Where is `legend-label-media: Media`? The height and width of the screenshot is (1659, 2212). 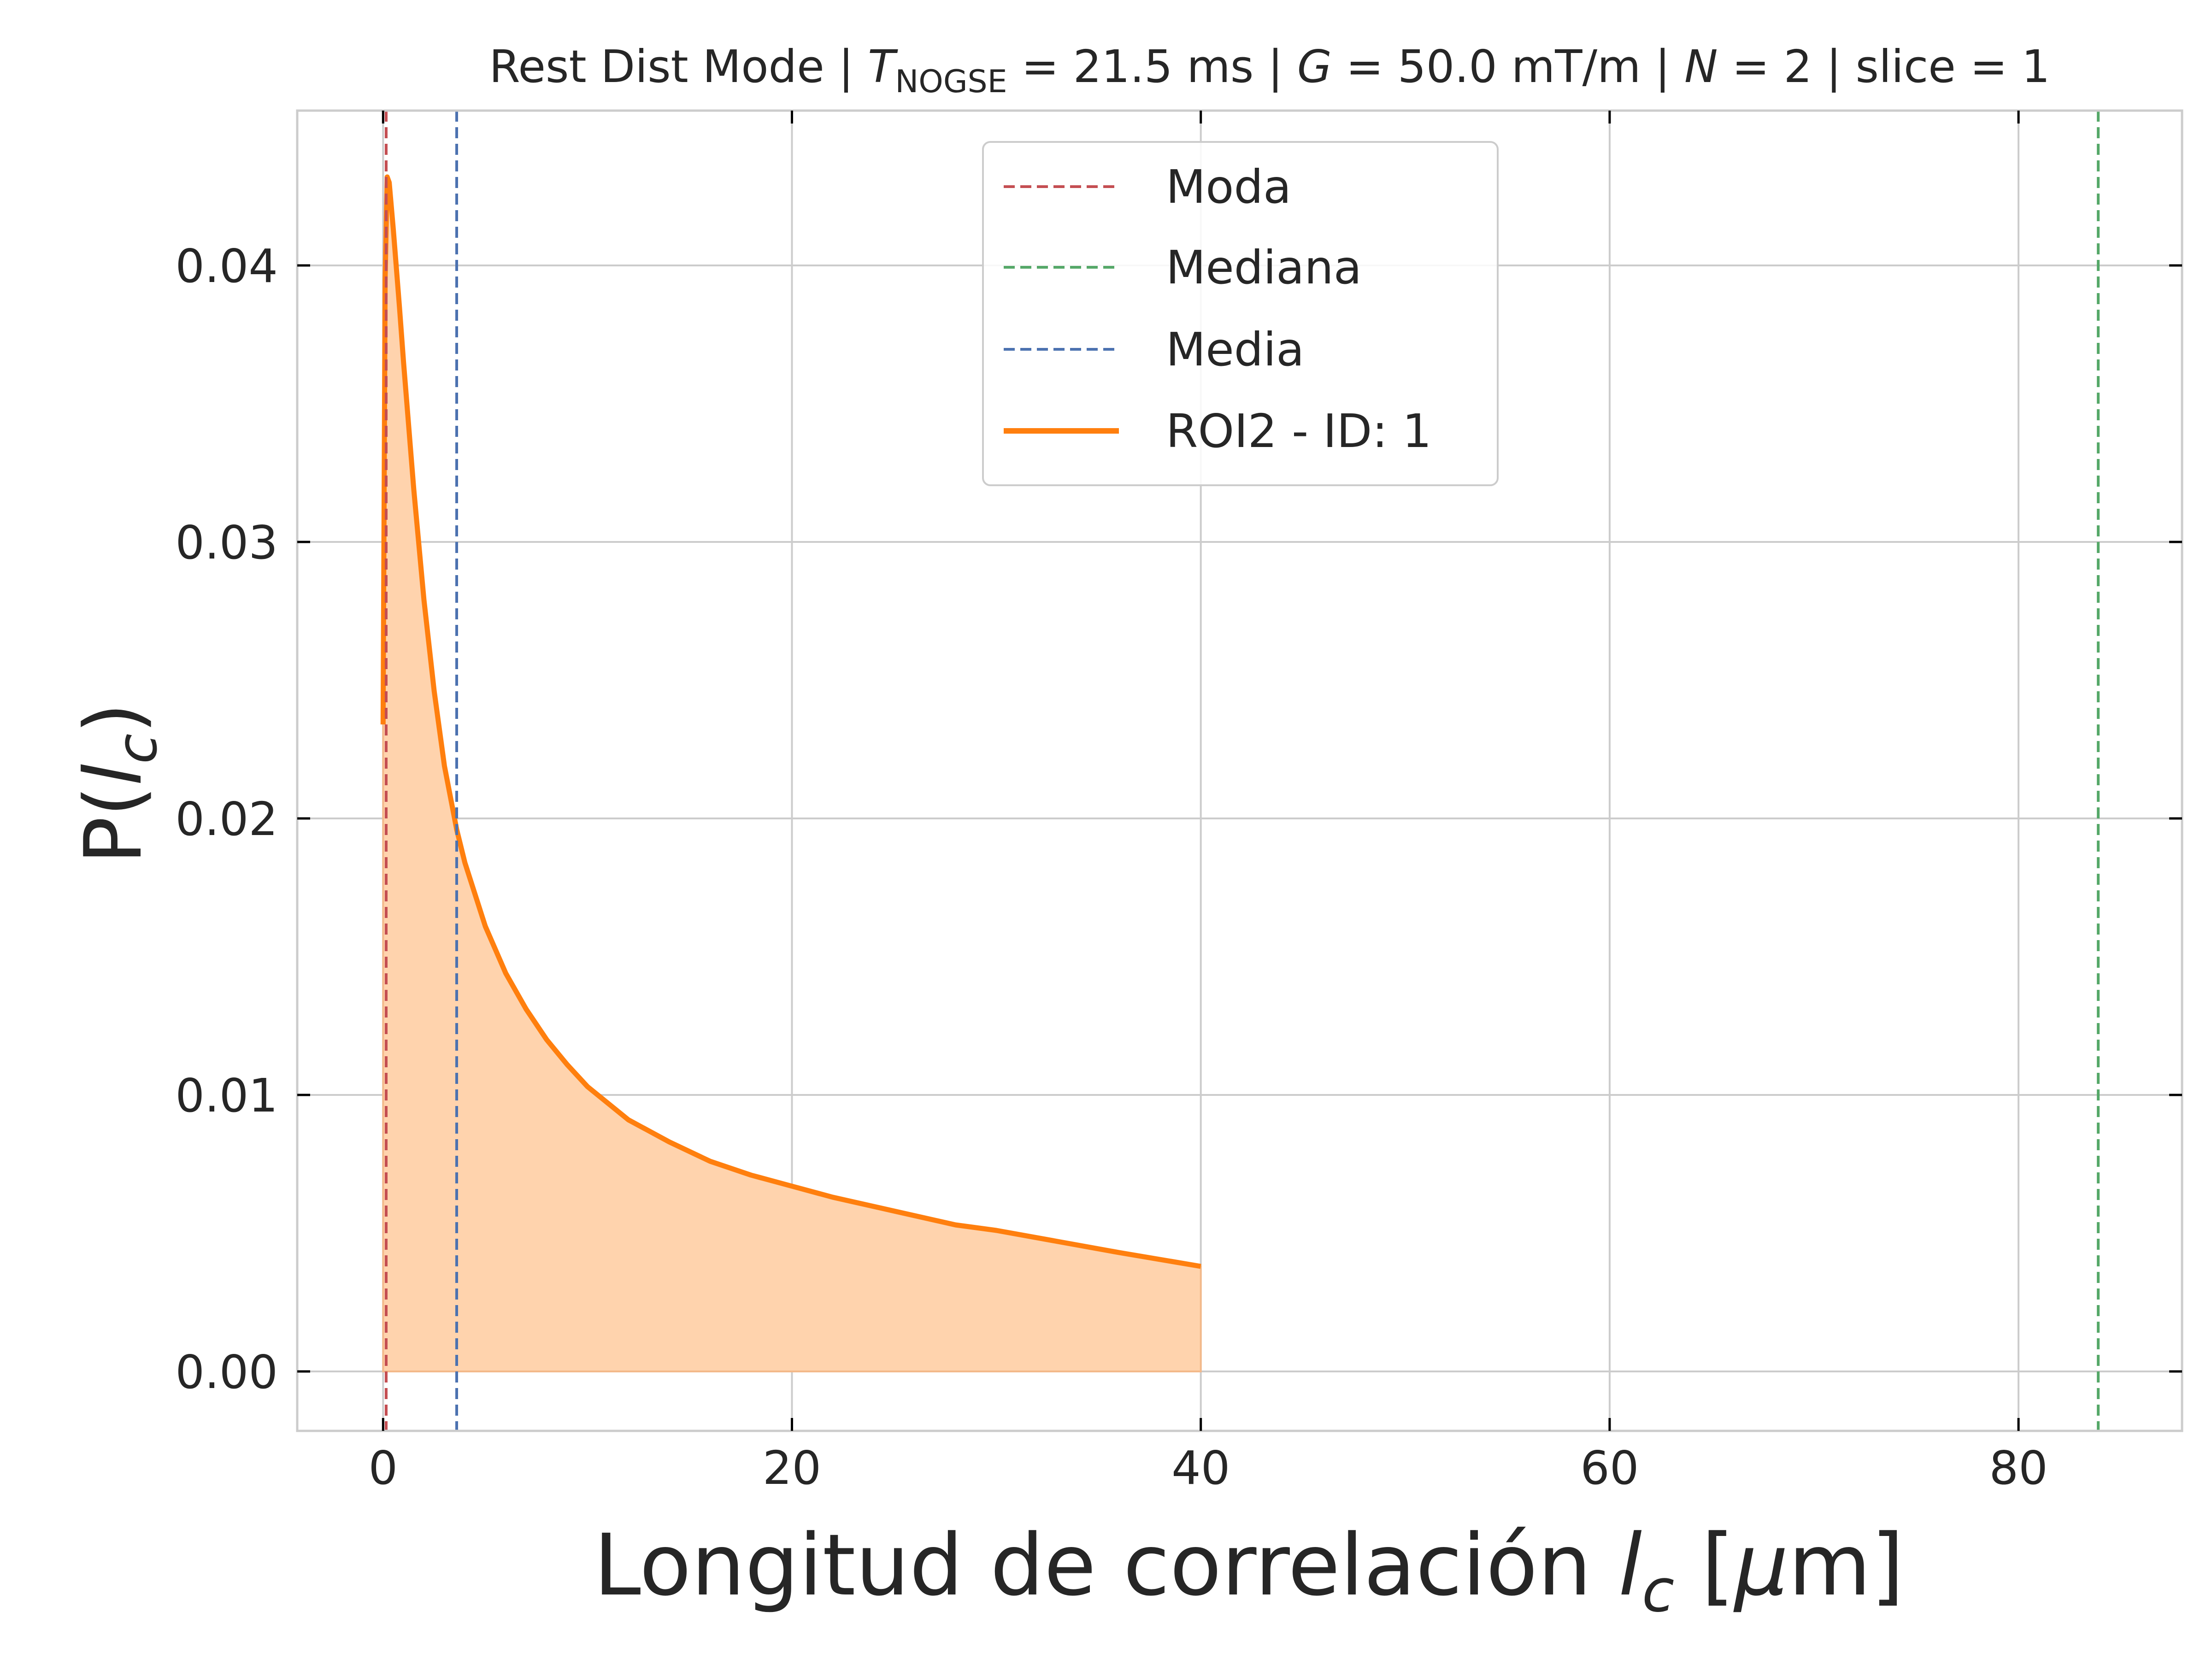
legend-label-media: Media is located at coordinates (1235, 350).